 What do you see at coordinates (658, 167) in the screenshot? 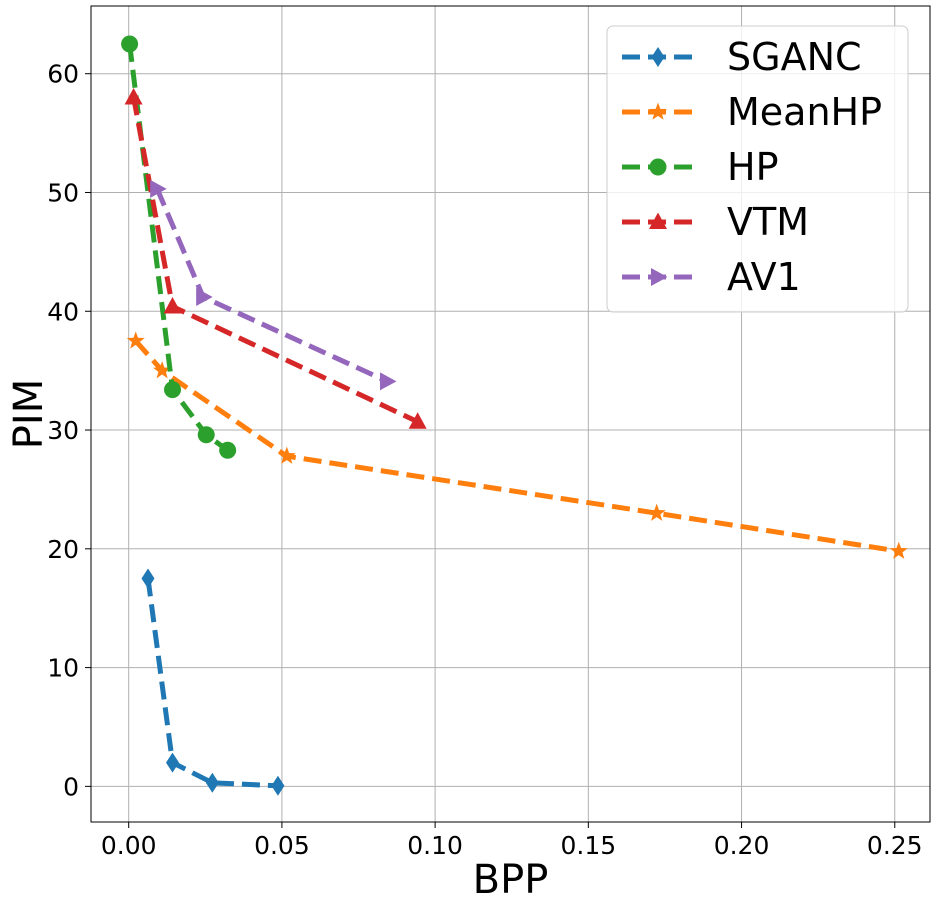
I see `legend-marker-hp` at bounding box center [658, 167].